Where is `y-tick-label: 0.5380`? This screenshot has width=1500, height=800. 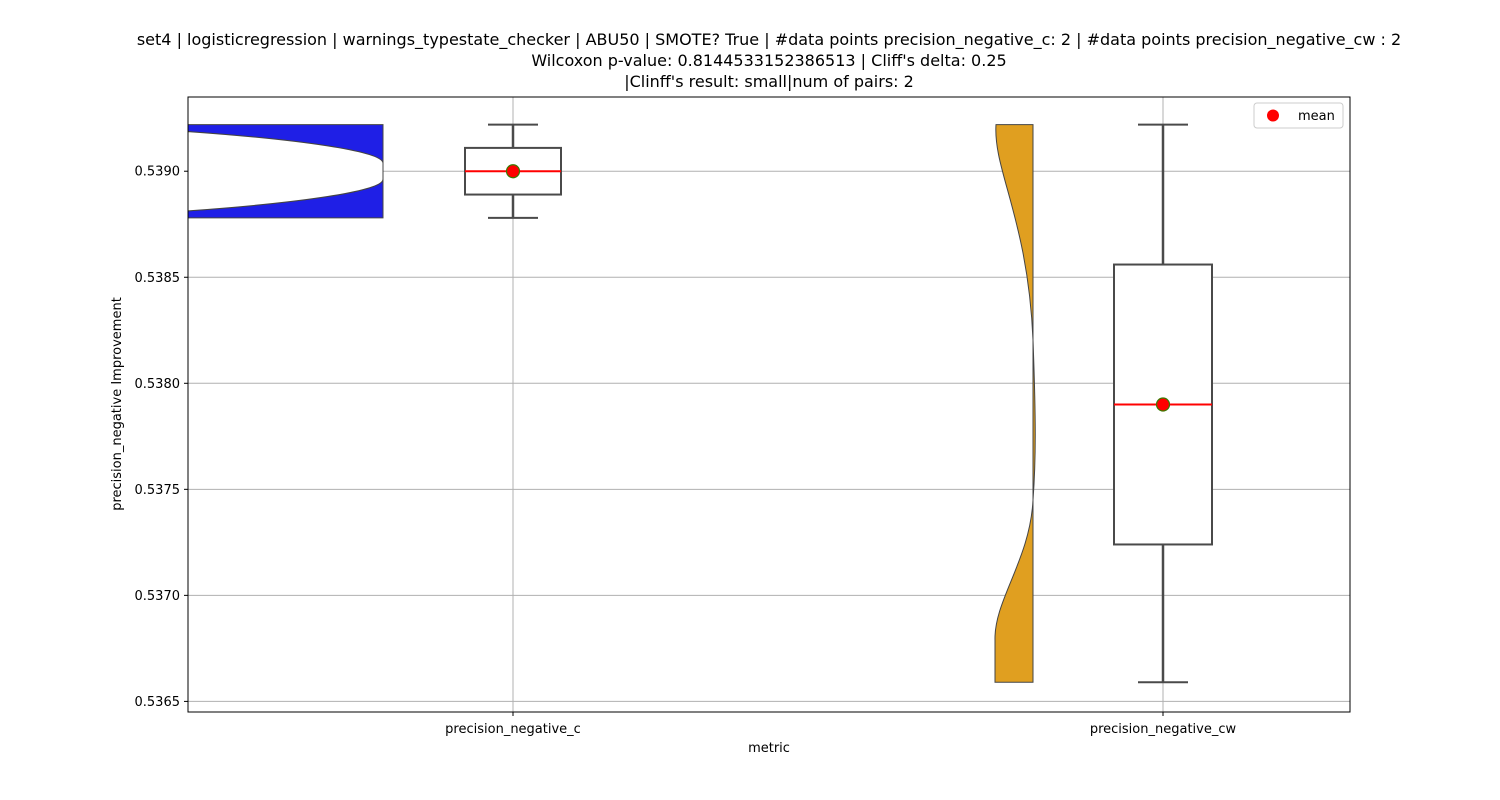 y-tick-label: 0.5380 is located at coordinates (158, 384).